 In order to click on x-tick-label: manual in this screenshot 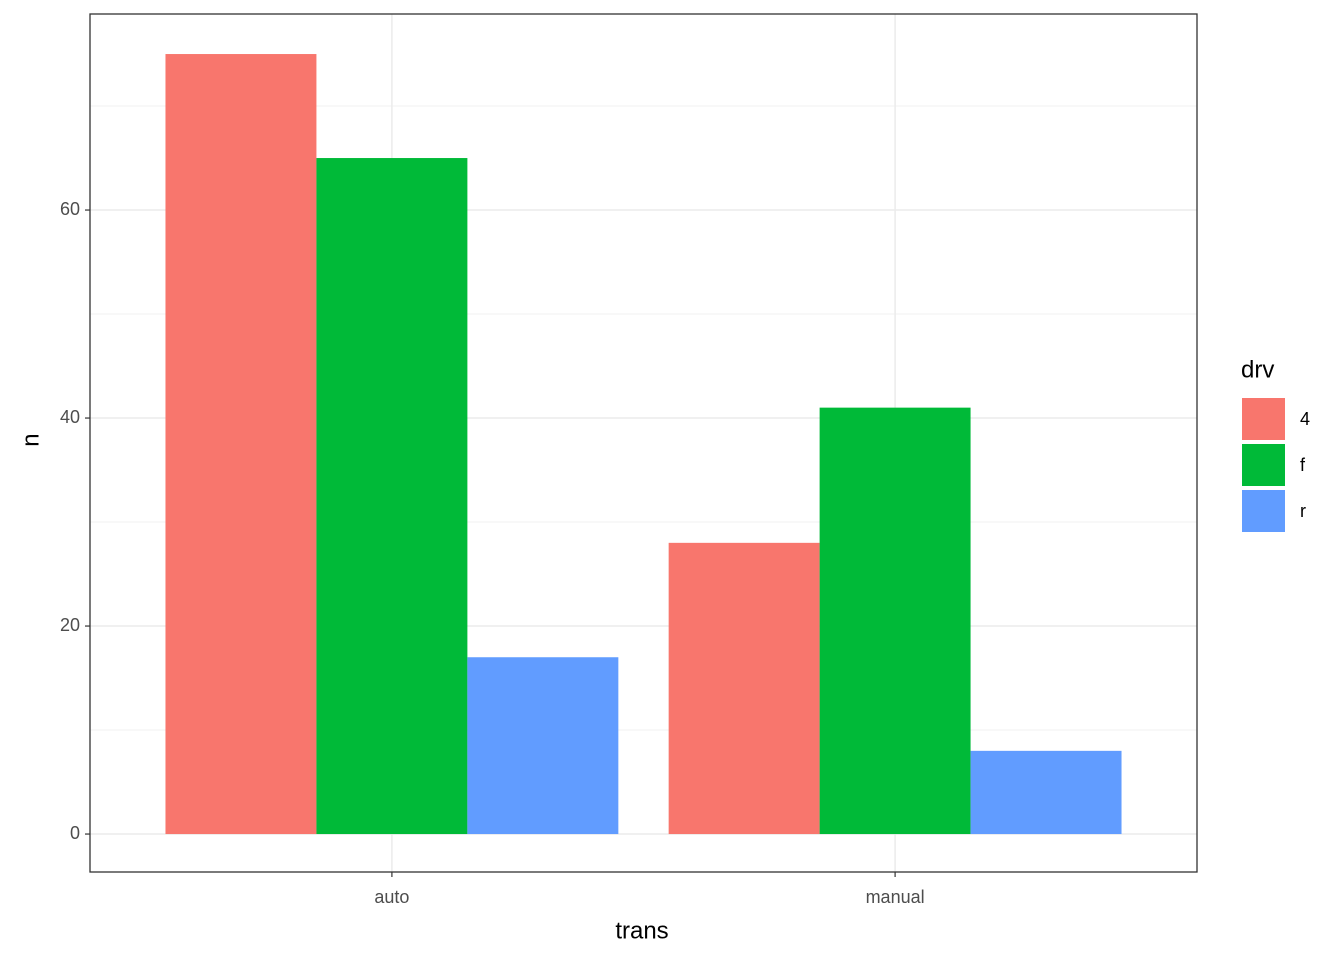, I will do `click(895, 897)`.